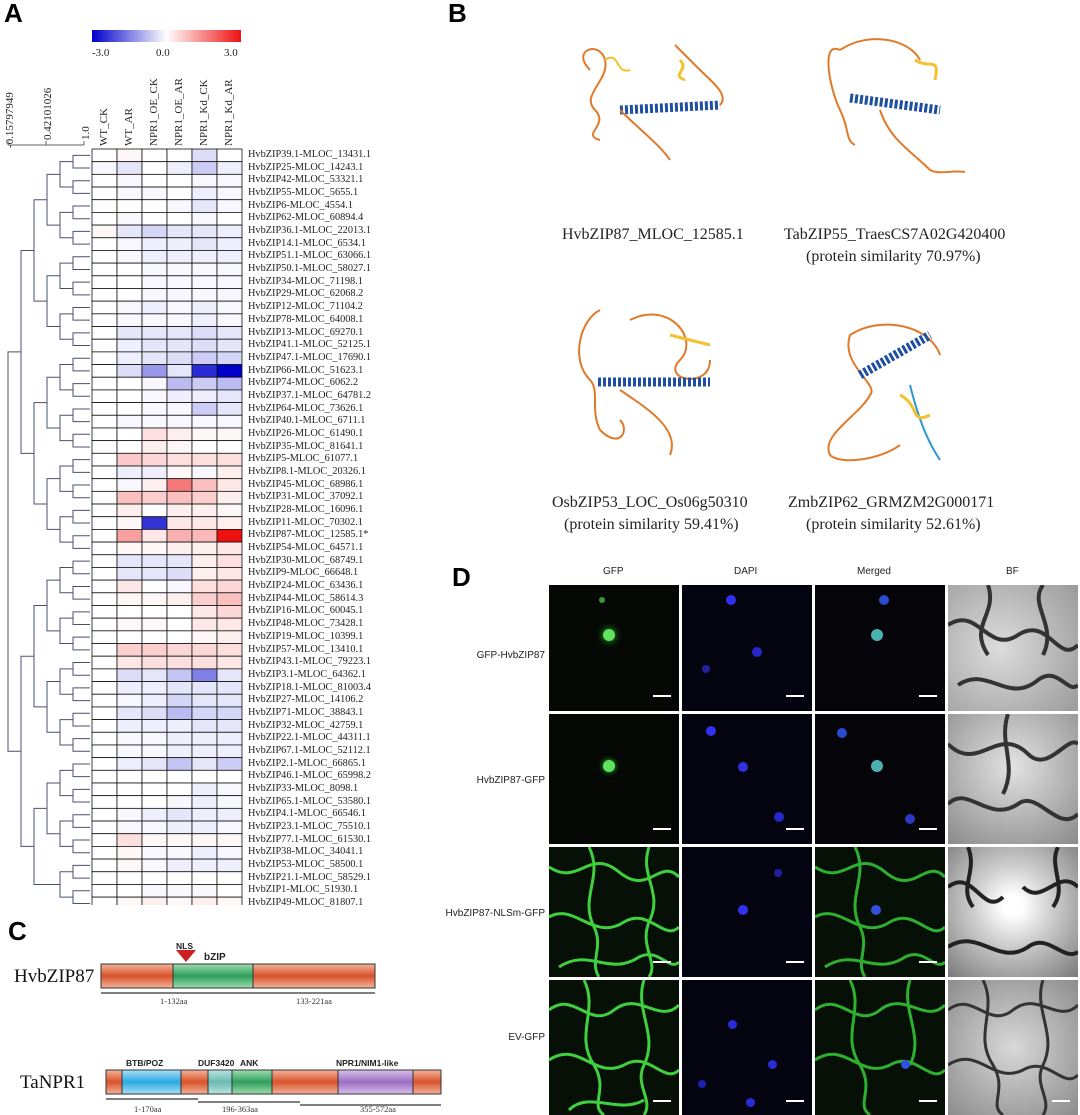 The height and width of the screenshot is (1115, 1080). What do you see at coordinates (306, 560) in the screenshot?
I see `heatmap-row-label: HvbZIP30-MLOC_68749.1` at bounding box center [306, 560].